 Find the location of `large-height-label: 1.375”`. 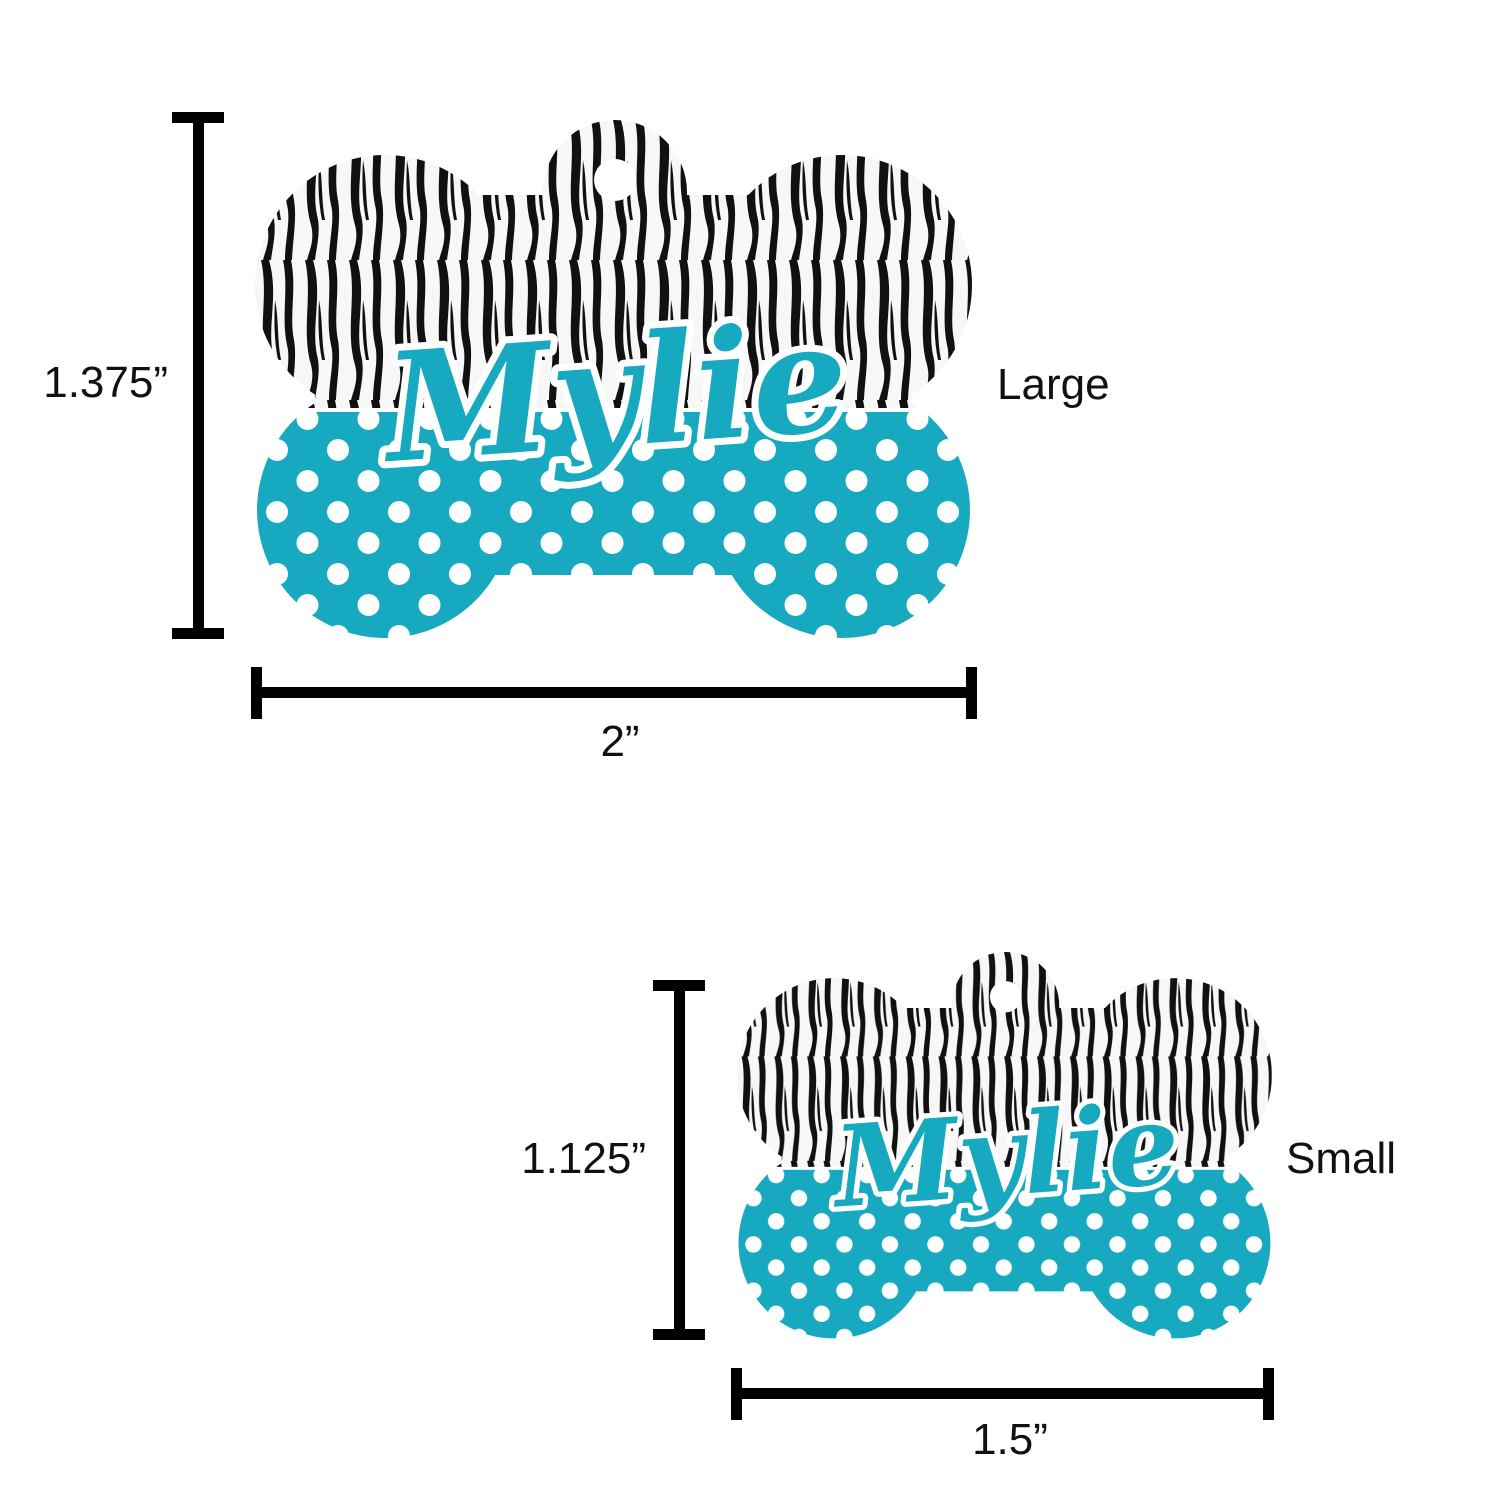

large-height-label: 1.375” is located at coordinates (105, 382).